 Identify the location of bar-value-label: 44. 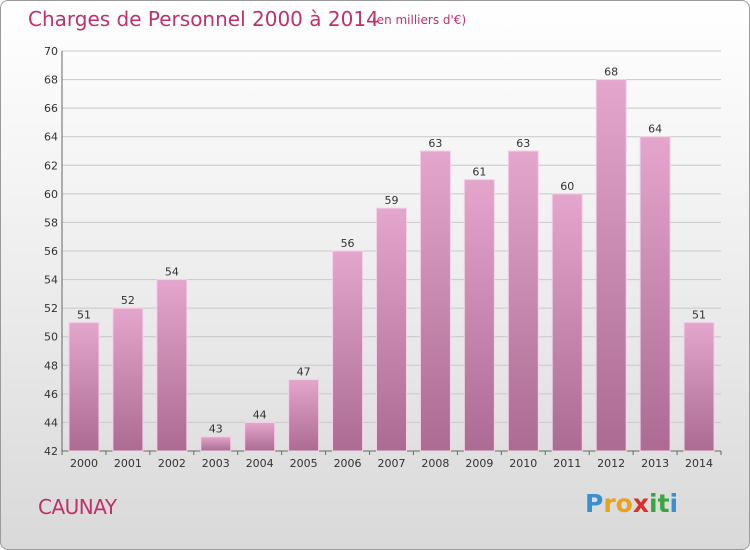
(260, 414).